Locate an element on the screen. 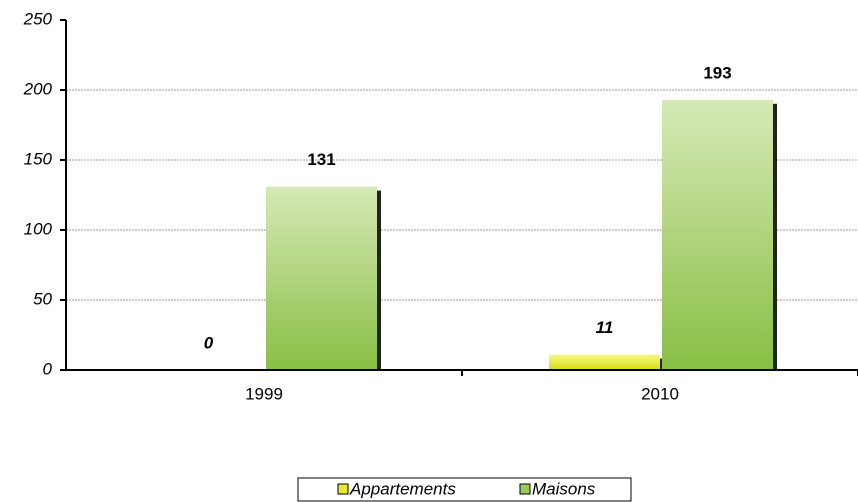 The image size is (858, 502). y-tick-label: 150 is located at coordinates (38, 158).